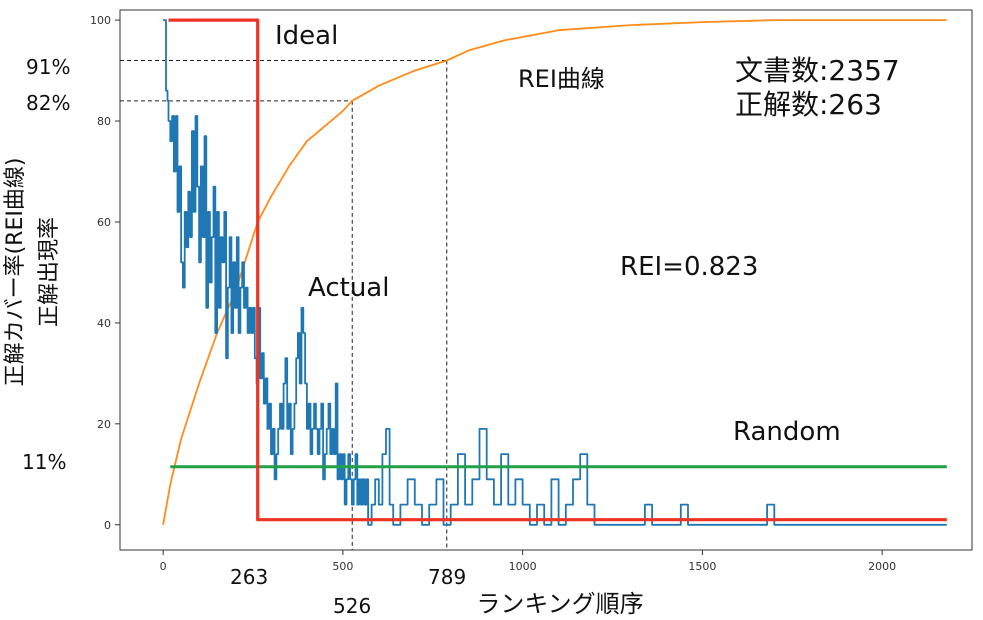 Image resolution: width=983 pixels, height=620 pixels. I want to click on pct-91-label: 91%, so click(48, 67).